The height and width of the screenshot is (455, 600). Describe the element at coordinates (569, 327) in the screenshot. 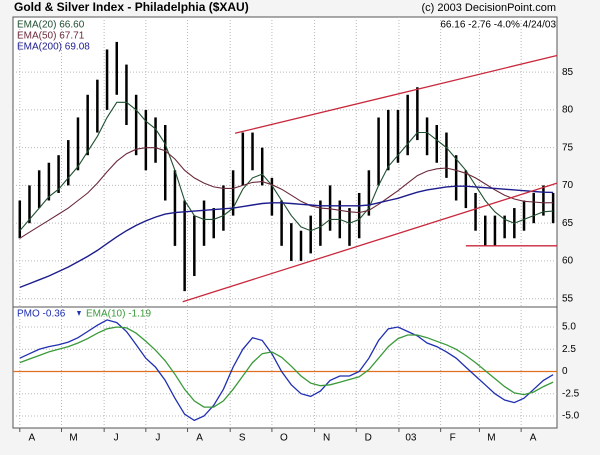

I see `y-tick-label: 5.0` at that location.